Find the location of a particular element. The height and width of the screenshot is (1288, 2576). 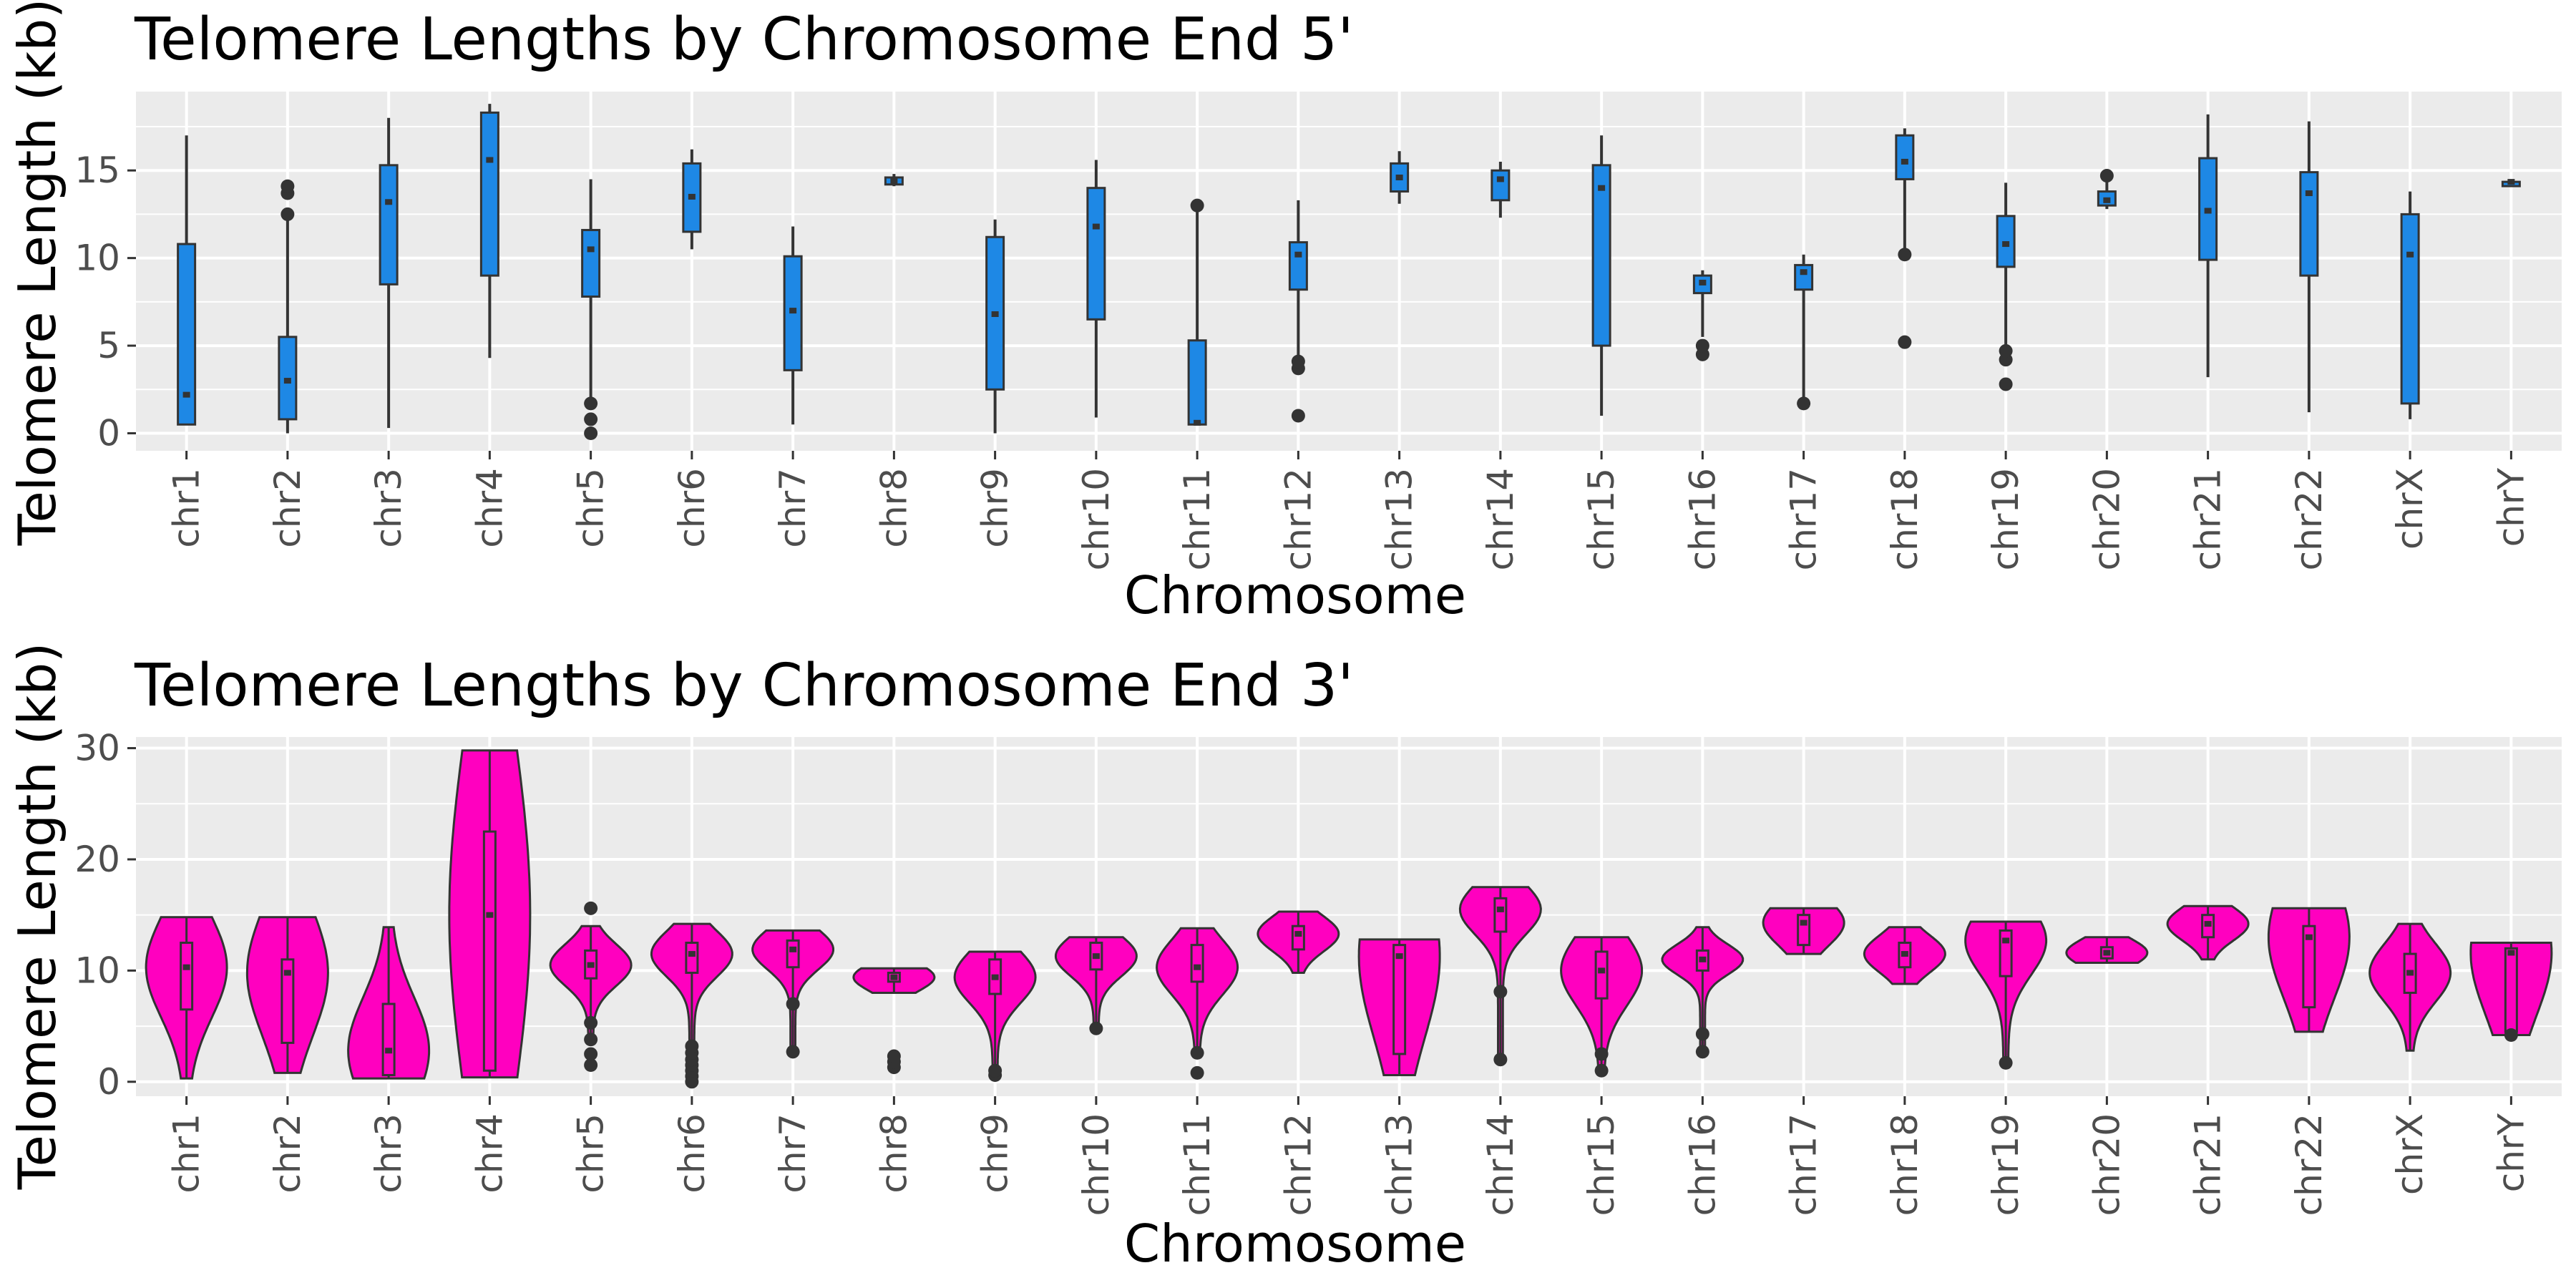

chart-title: Telomere Lengths by Chromosome End 3' is located at coordinates (744, 686).